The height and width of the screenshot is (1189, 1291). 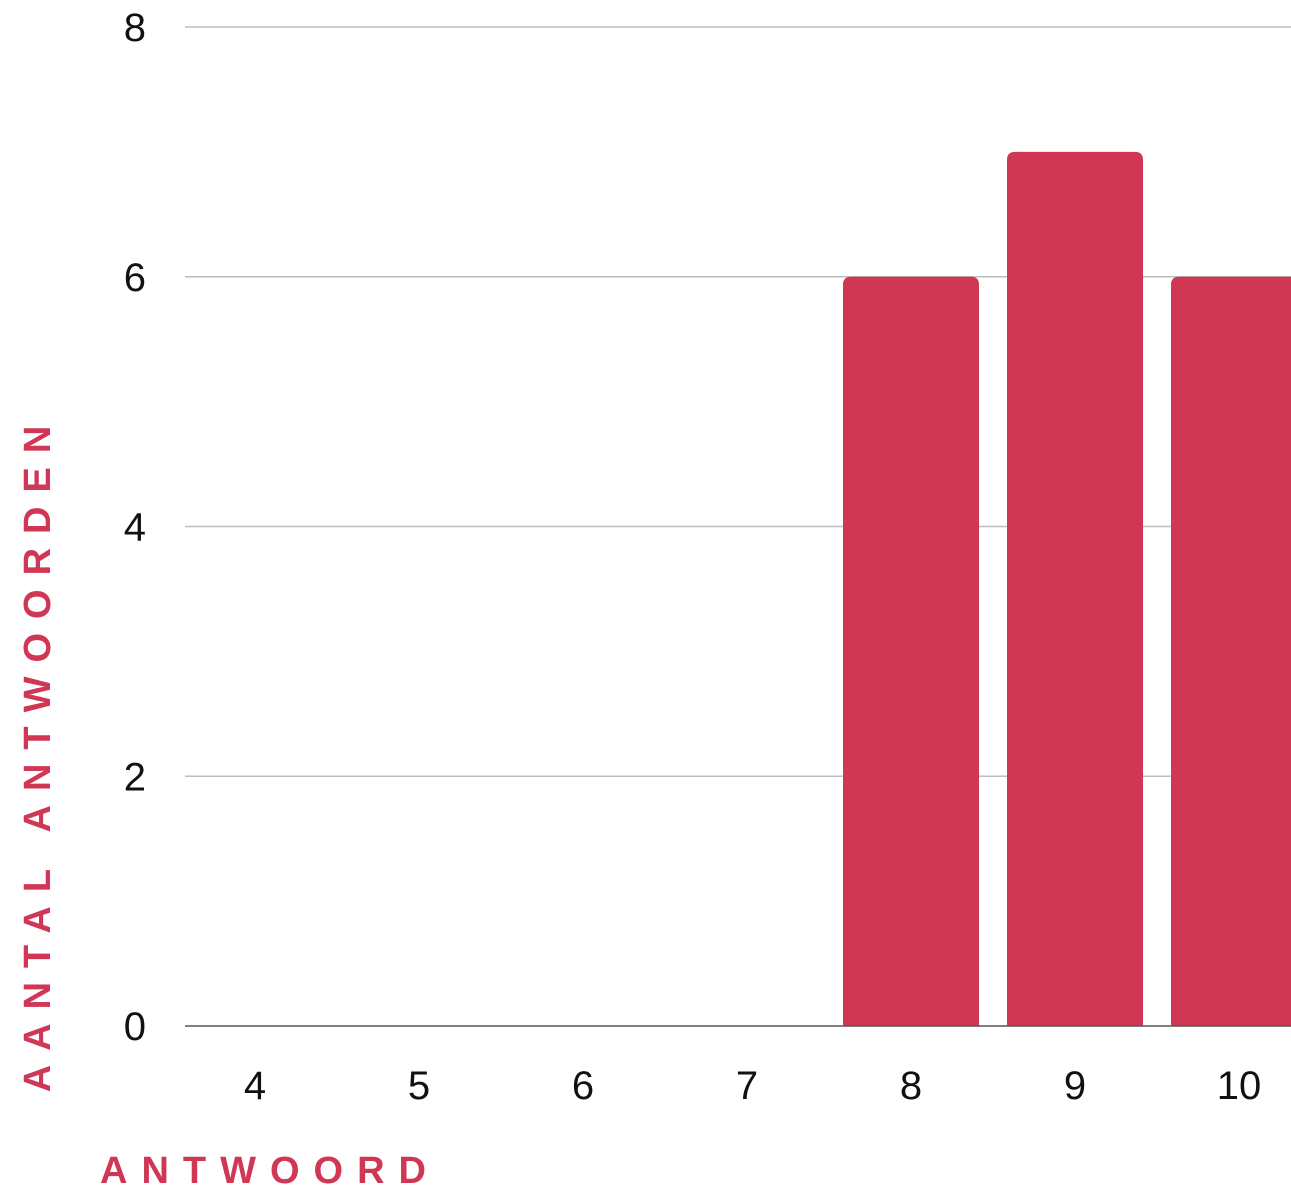 I want to click on x-tick-label: 9, so click(x=1075, y=1086).